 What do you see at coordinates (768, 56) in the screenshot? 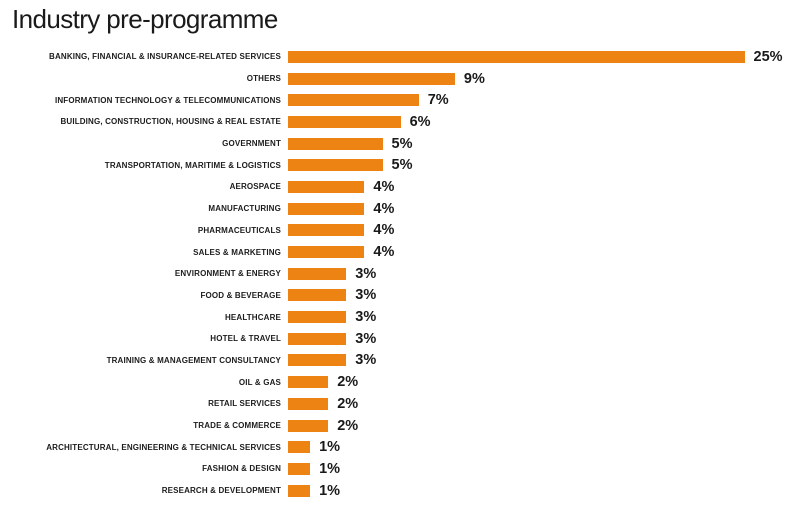
I see `value-label: 25%` at bounding box center [768, 56].